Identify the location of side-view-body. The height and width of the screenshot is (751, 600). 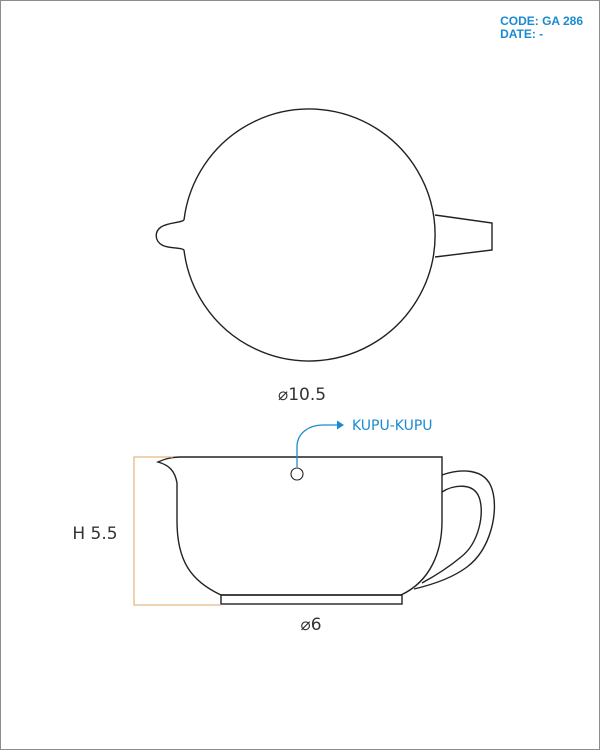
(299, 526).